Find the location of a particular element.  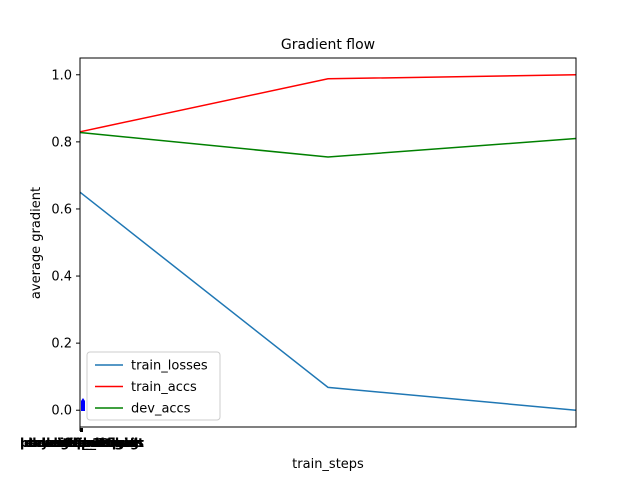

y-tick-label: 0.4 is located at coordinates (61, 277).